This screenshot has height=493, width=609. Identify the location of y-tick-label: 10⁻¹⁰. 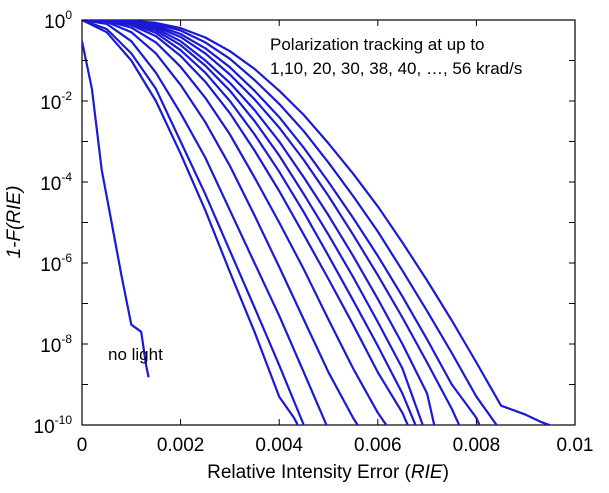
(53, 425).